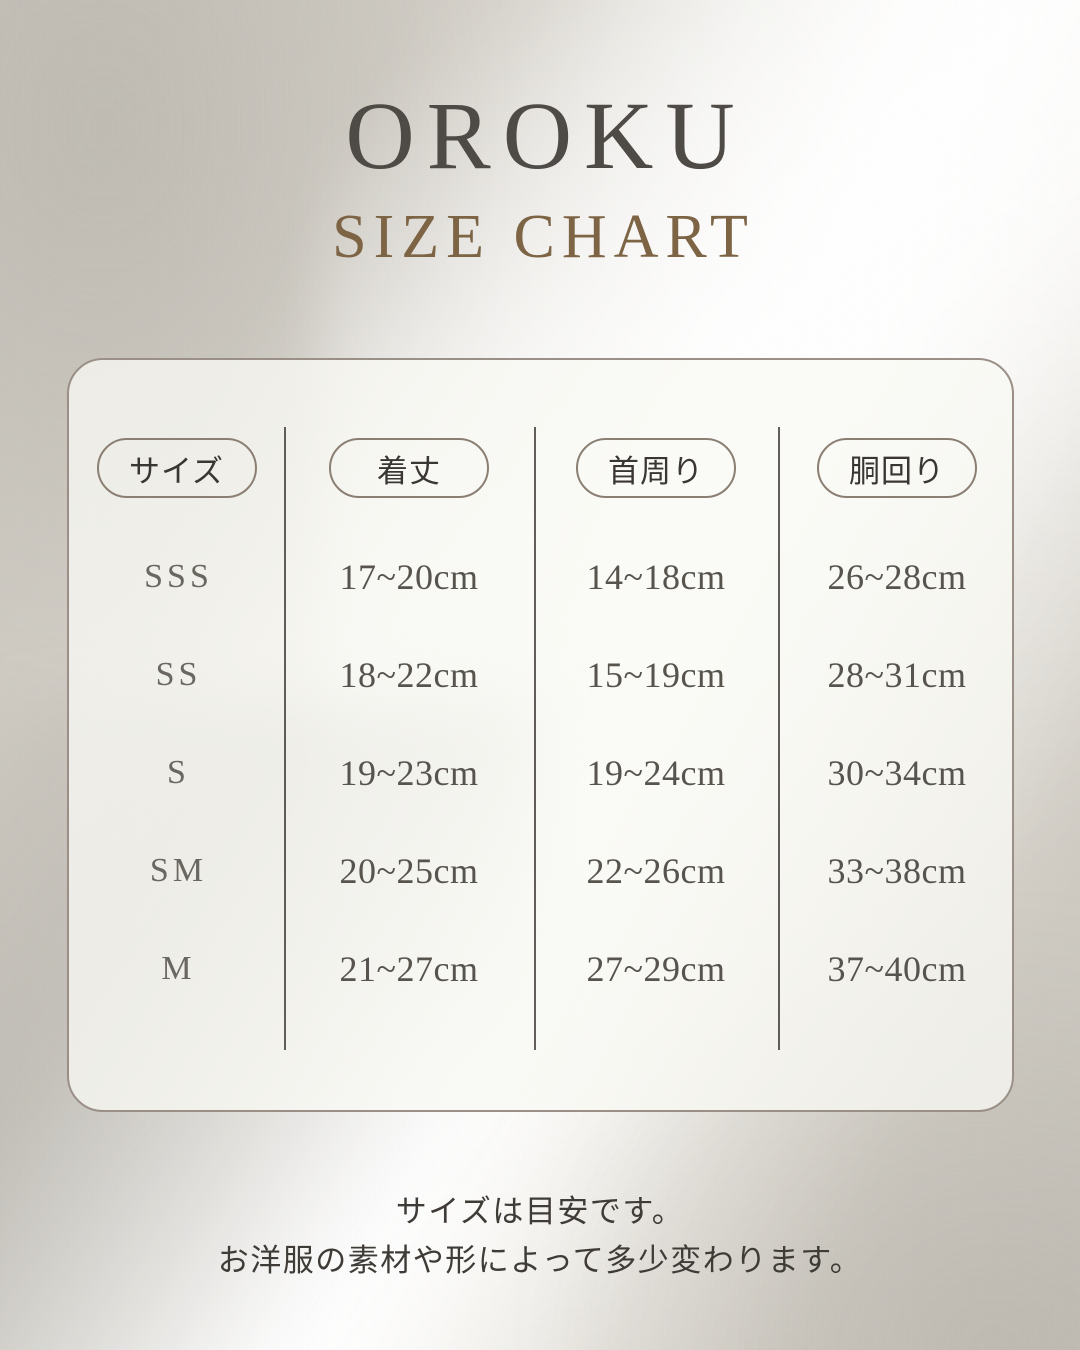 This screenshot has height=1350, width=1080. I want to click on cell-chest: 30~34cm, so click(895, 773).